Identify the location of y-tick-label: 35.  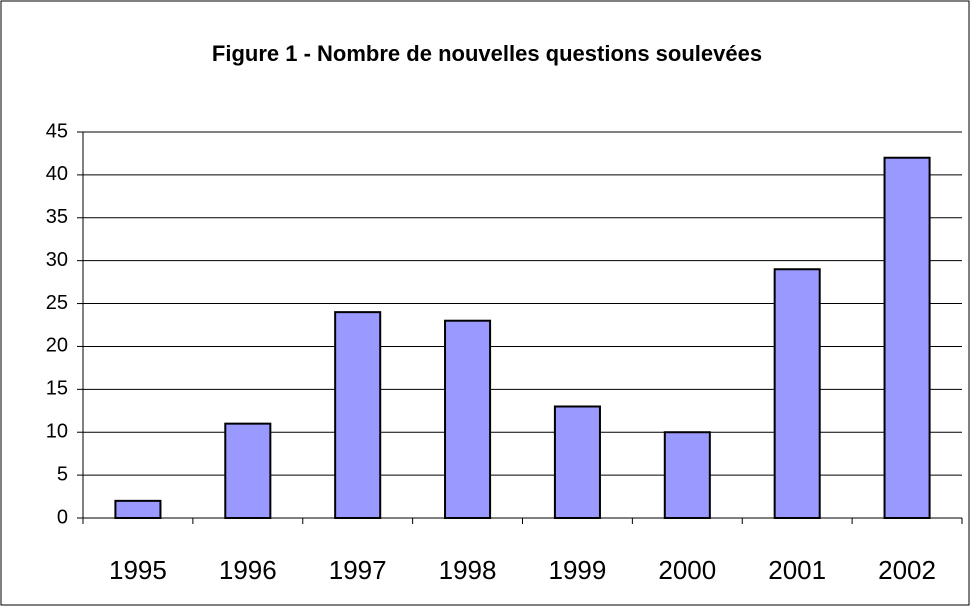
(57, 217).